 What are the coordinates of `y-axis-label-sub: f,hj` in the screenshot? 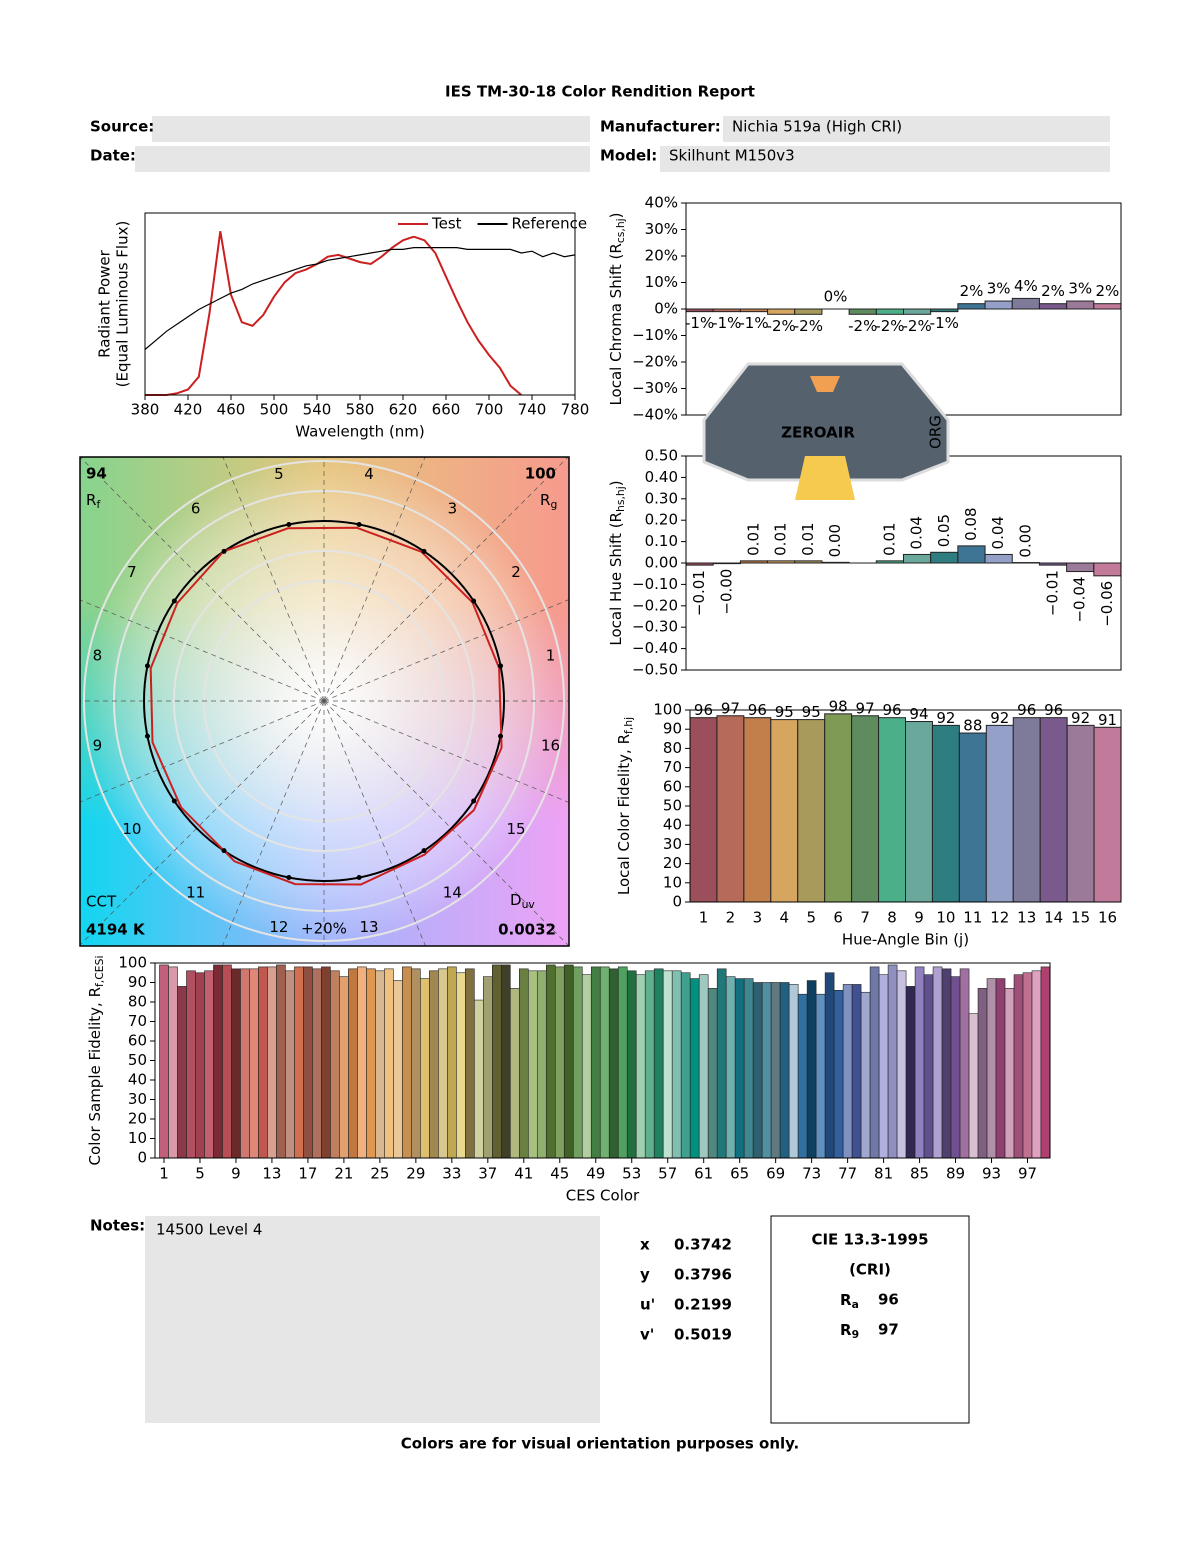 It's located at (628, 725).